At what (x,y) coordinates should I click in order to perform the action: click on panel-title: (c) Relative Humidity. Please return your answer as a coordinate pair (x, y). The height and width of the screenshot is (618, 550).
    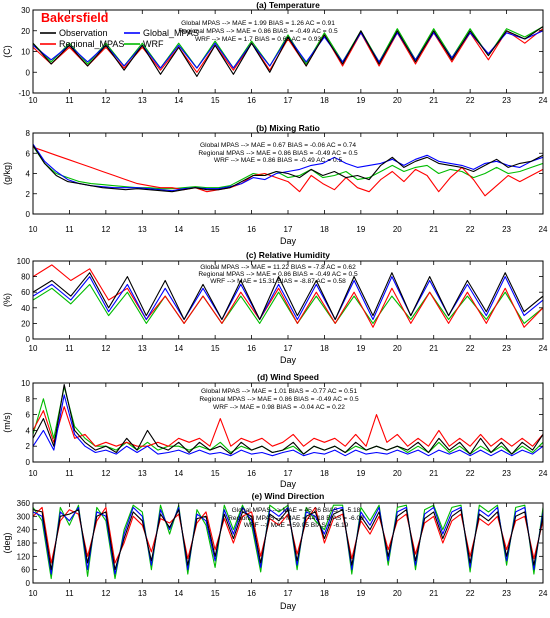
    Looking at the image, I should click on (288, 255).